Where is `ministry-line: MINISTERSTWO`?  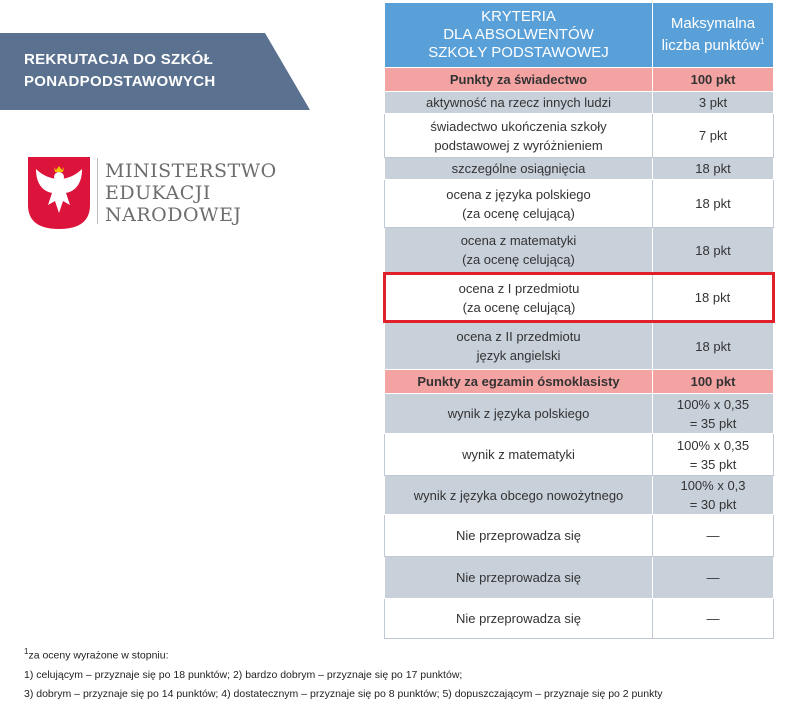
ministry-line: MINISTERSTWO is located at coordinates (191, 171).